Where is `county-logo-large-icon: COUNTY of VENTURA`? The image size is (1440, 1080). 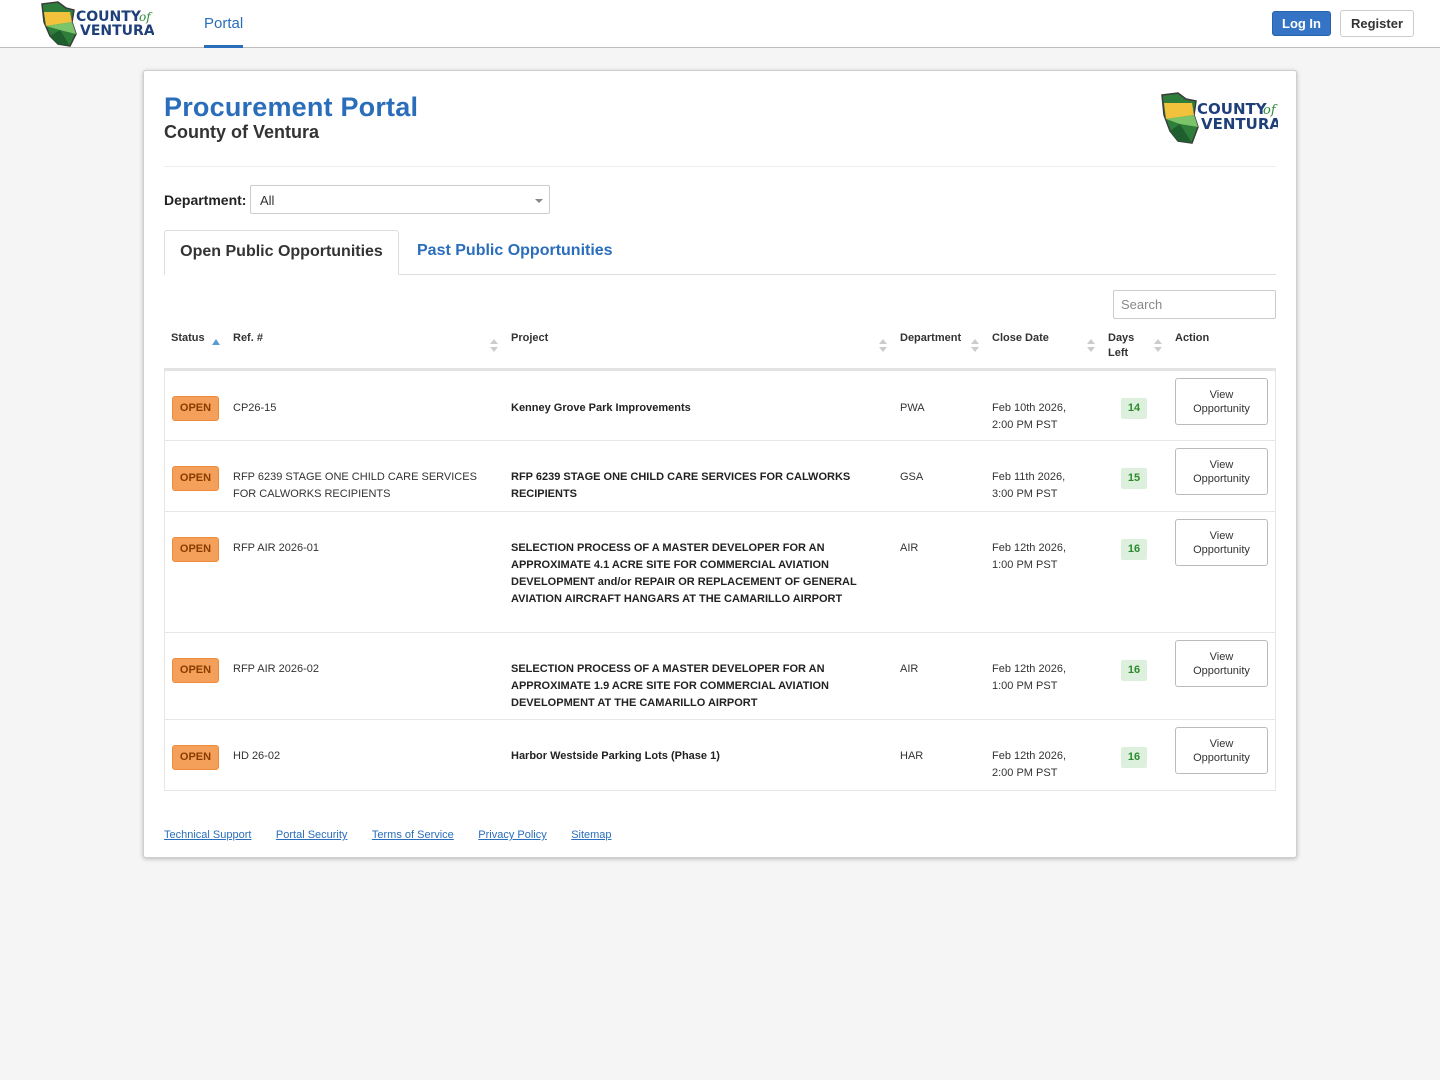 county-logo-large-icon: COUNTY of VENTURA is located at coordinates (1219, 118).